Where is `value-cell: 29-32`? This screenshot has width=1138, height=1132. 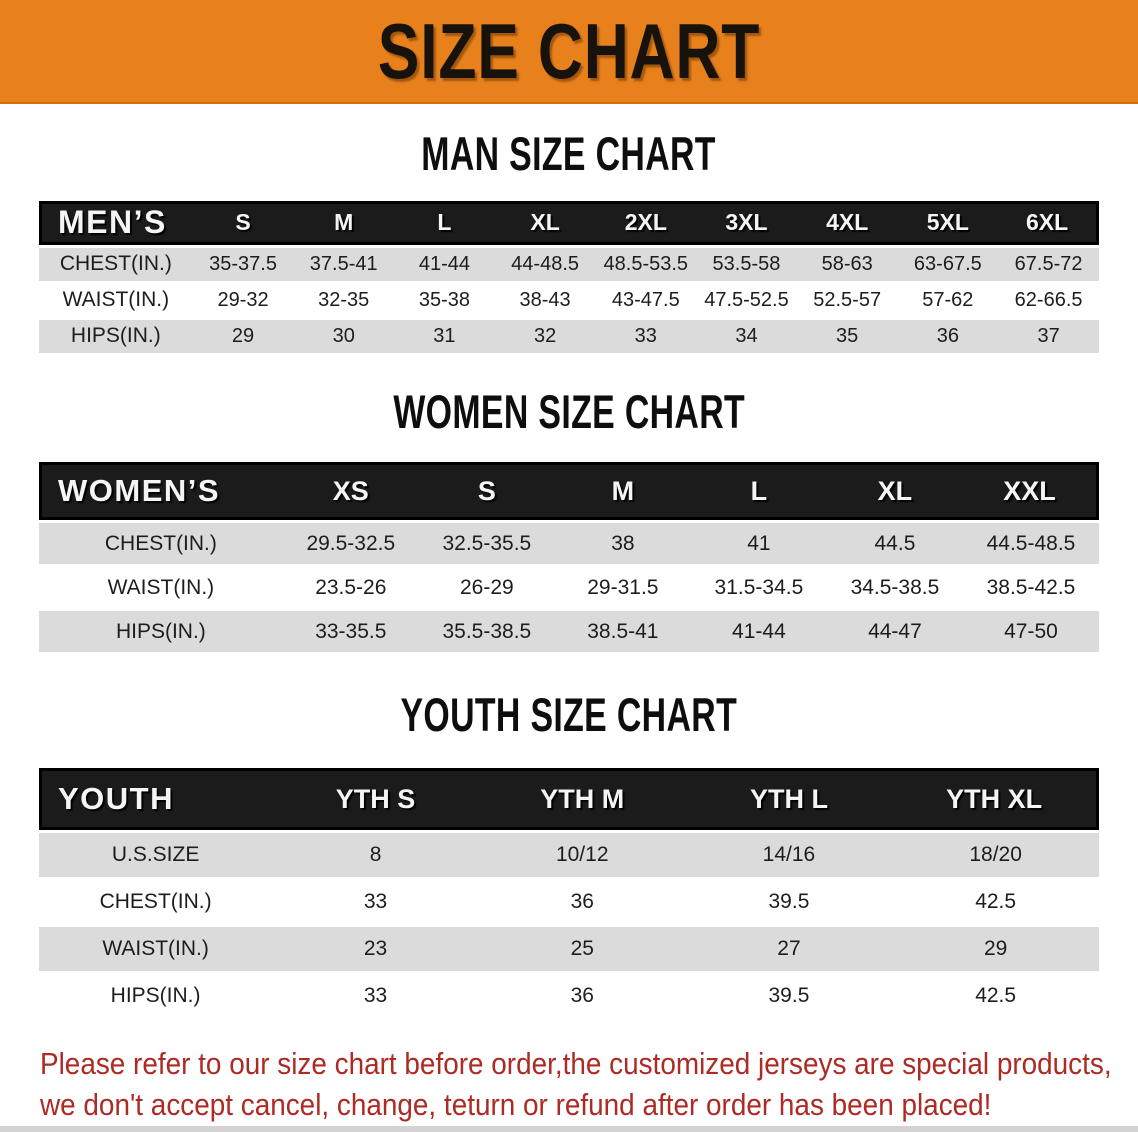
value-cell: 29-32 is located at coordinates (243, 300).